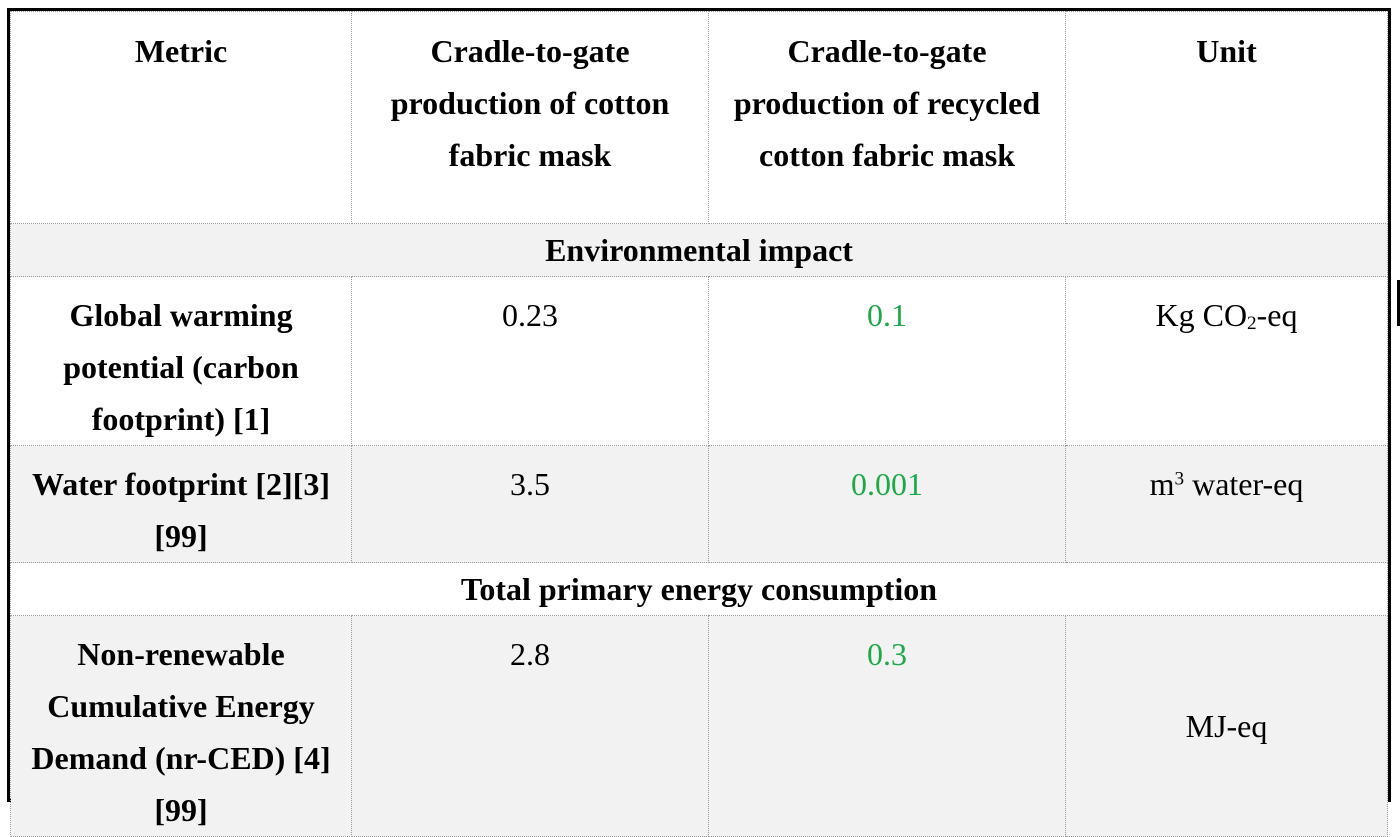 This screenshot has height=837, width=1400. I want to click on header-metric: Metric, so click(181, 117).